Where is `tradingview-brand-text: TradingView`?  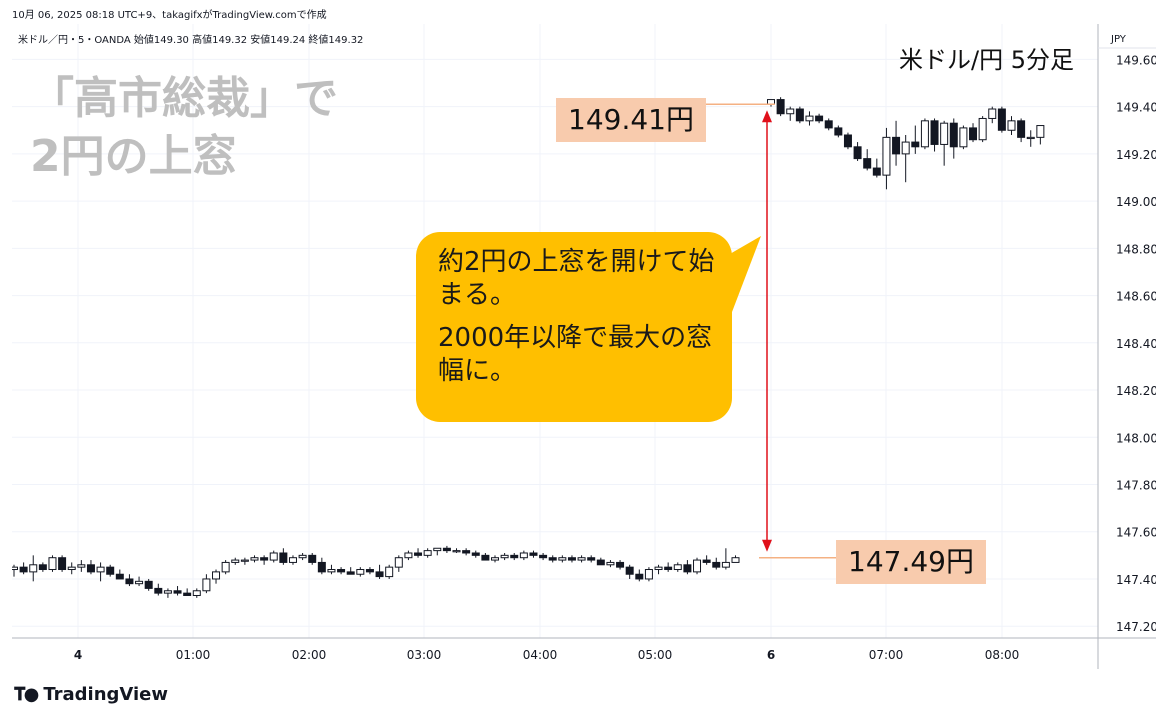
tradingview-brand-text: TradingView is located at coordinates (106, 694).